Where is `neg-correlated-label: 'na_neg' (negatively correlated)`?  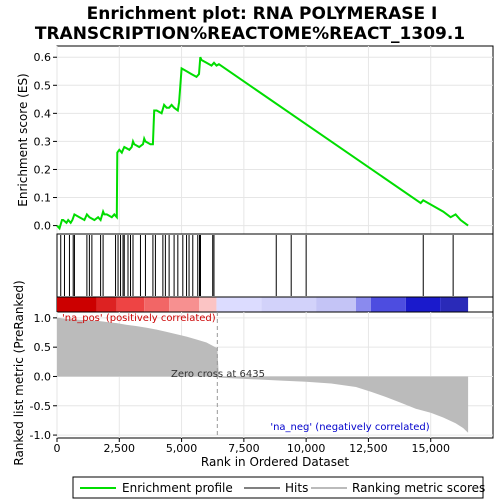
neg-correlated-label: 'na_neg' (negatively correlated) is located at coordinates (349, 427).